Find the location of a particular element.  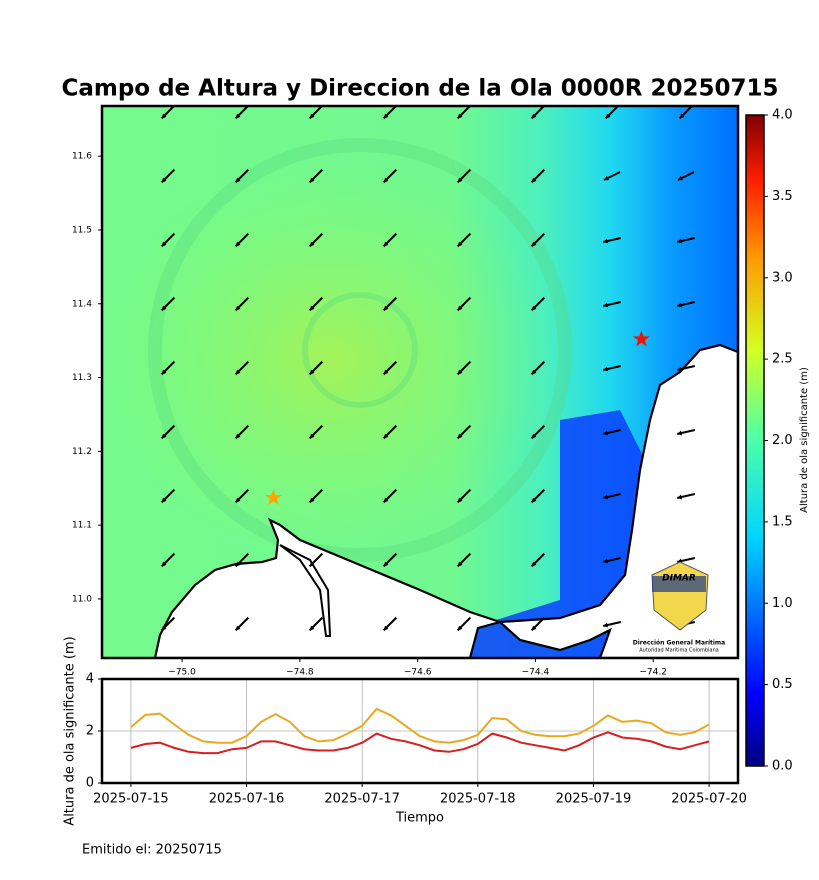

y-tick-label: 11.0 is located at coordinates (82, 599).